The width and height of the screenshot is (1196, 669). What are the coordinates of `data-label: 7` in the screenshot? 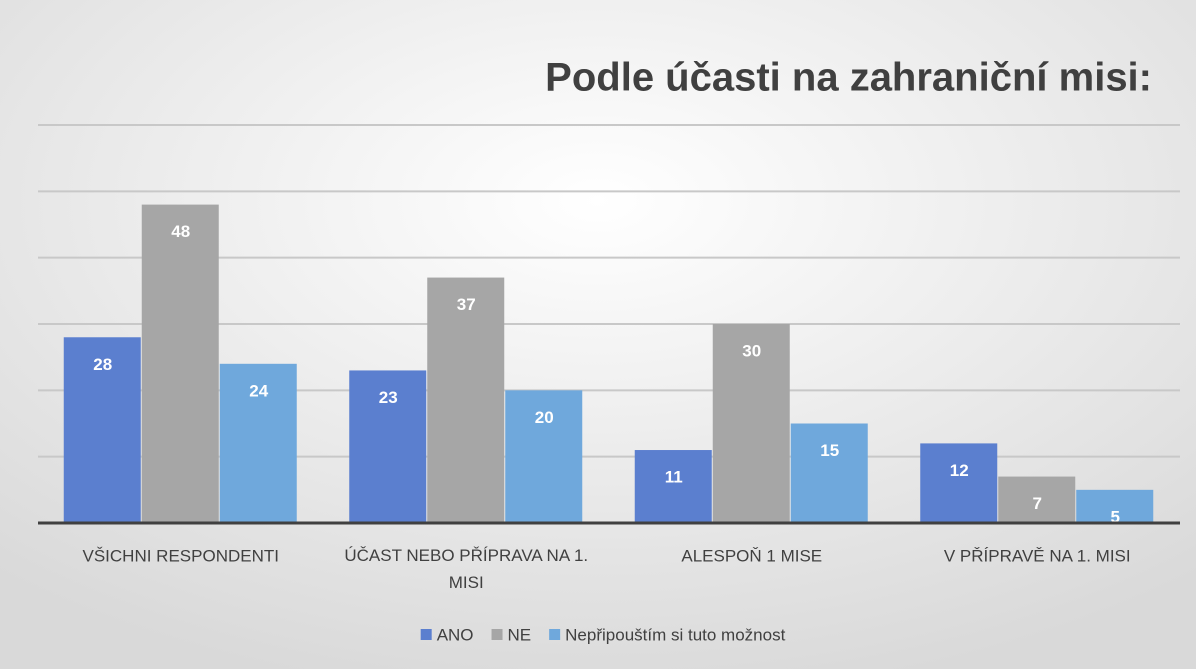 It's located at (1037, 503).